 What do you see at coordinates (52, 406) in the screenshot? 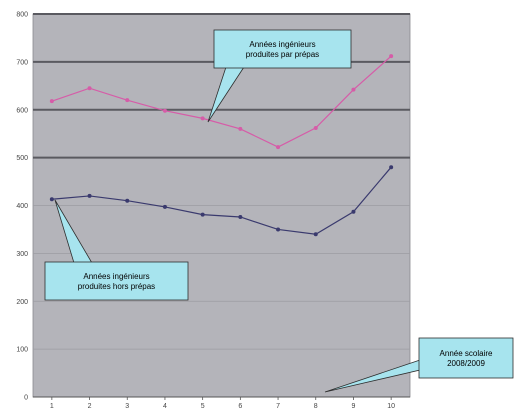
I see `x-tick-label: 1` at bounding box center [52, 406].